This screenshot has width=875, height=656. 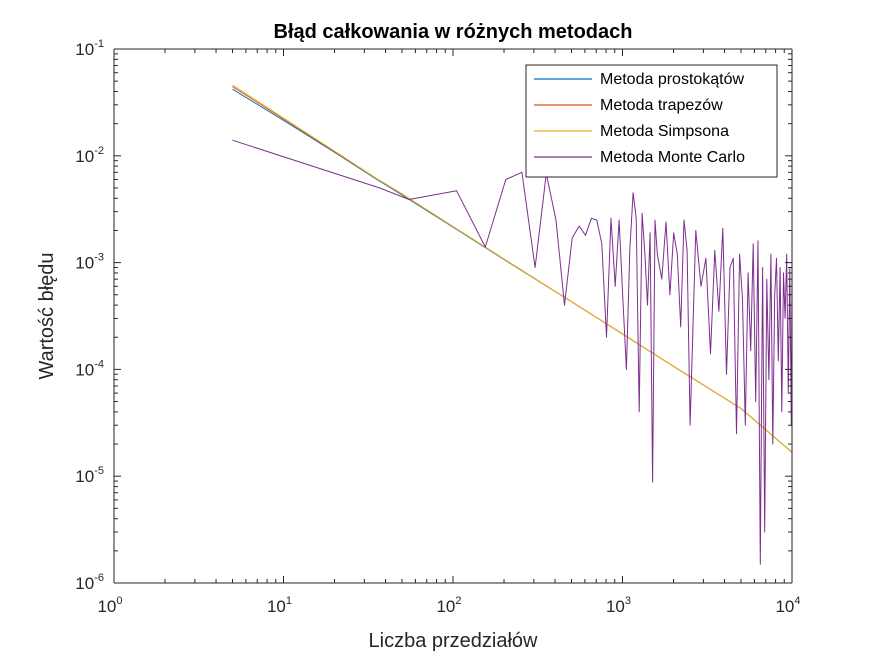 I want to click on y-tick-label: 10⁻⁵, so click(x=89, y=475).